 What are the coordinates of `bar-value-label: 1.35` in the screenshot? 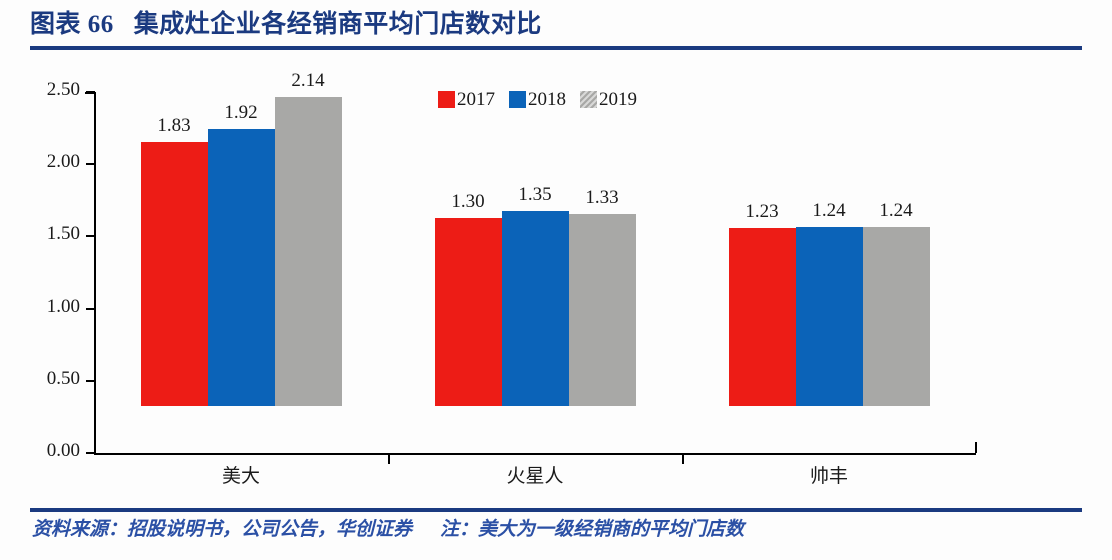 It's located at (535, 195).